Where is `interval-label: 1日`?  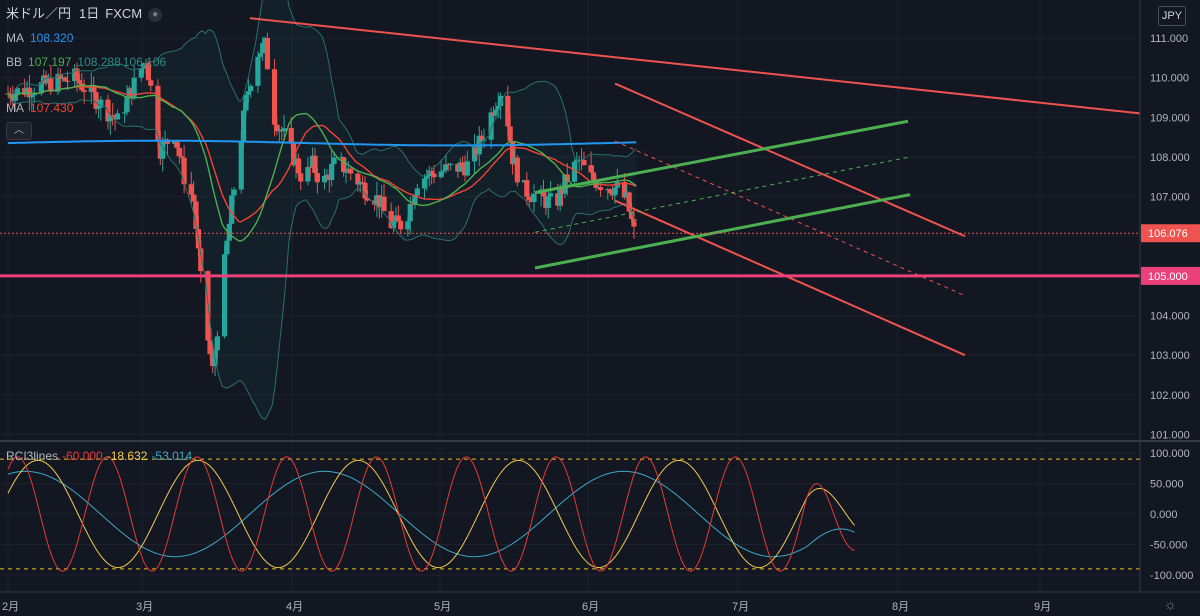 interval-label: 1日 is located at coordinates (89, 13).